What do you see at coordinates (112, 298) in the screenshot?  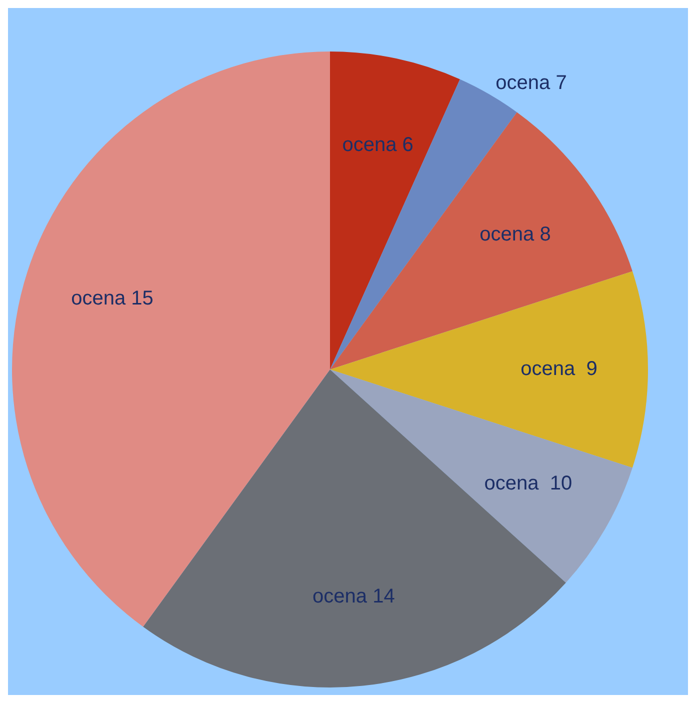 I see `slice-label: ocena 15` at bounding box center [112, 298].